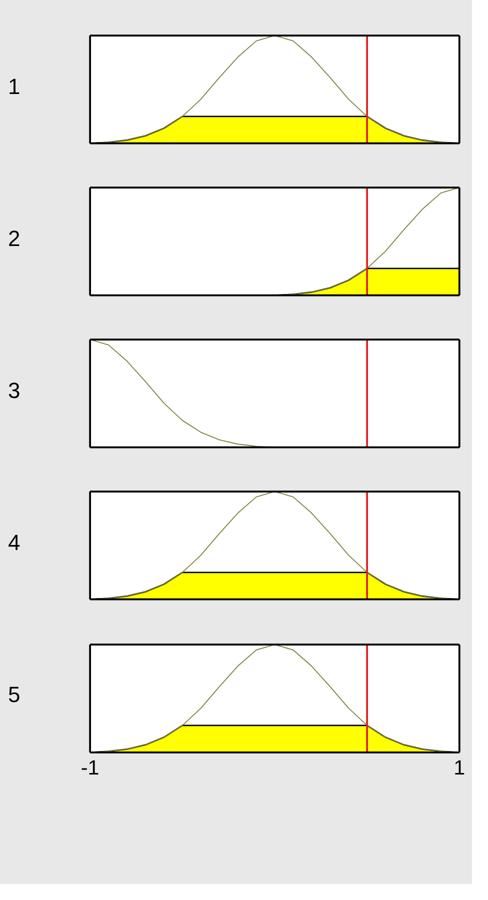  What do you see at coordinates (14, 86) in the screenshot?
I see `y-axis-title: 1` at bounding box center [14, 86].